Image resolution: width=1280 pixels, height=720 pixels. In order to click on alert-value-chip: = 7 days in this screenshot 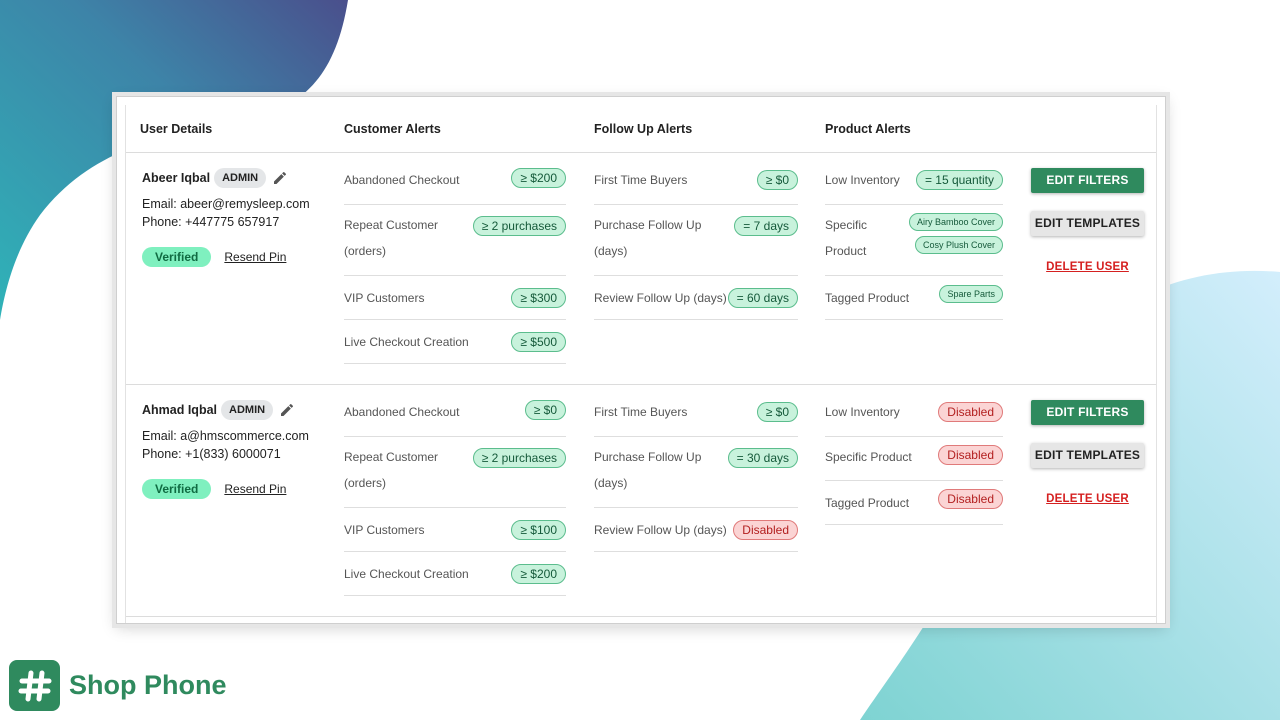, I will do `click(766, 226)`.